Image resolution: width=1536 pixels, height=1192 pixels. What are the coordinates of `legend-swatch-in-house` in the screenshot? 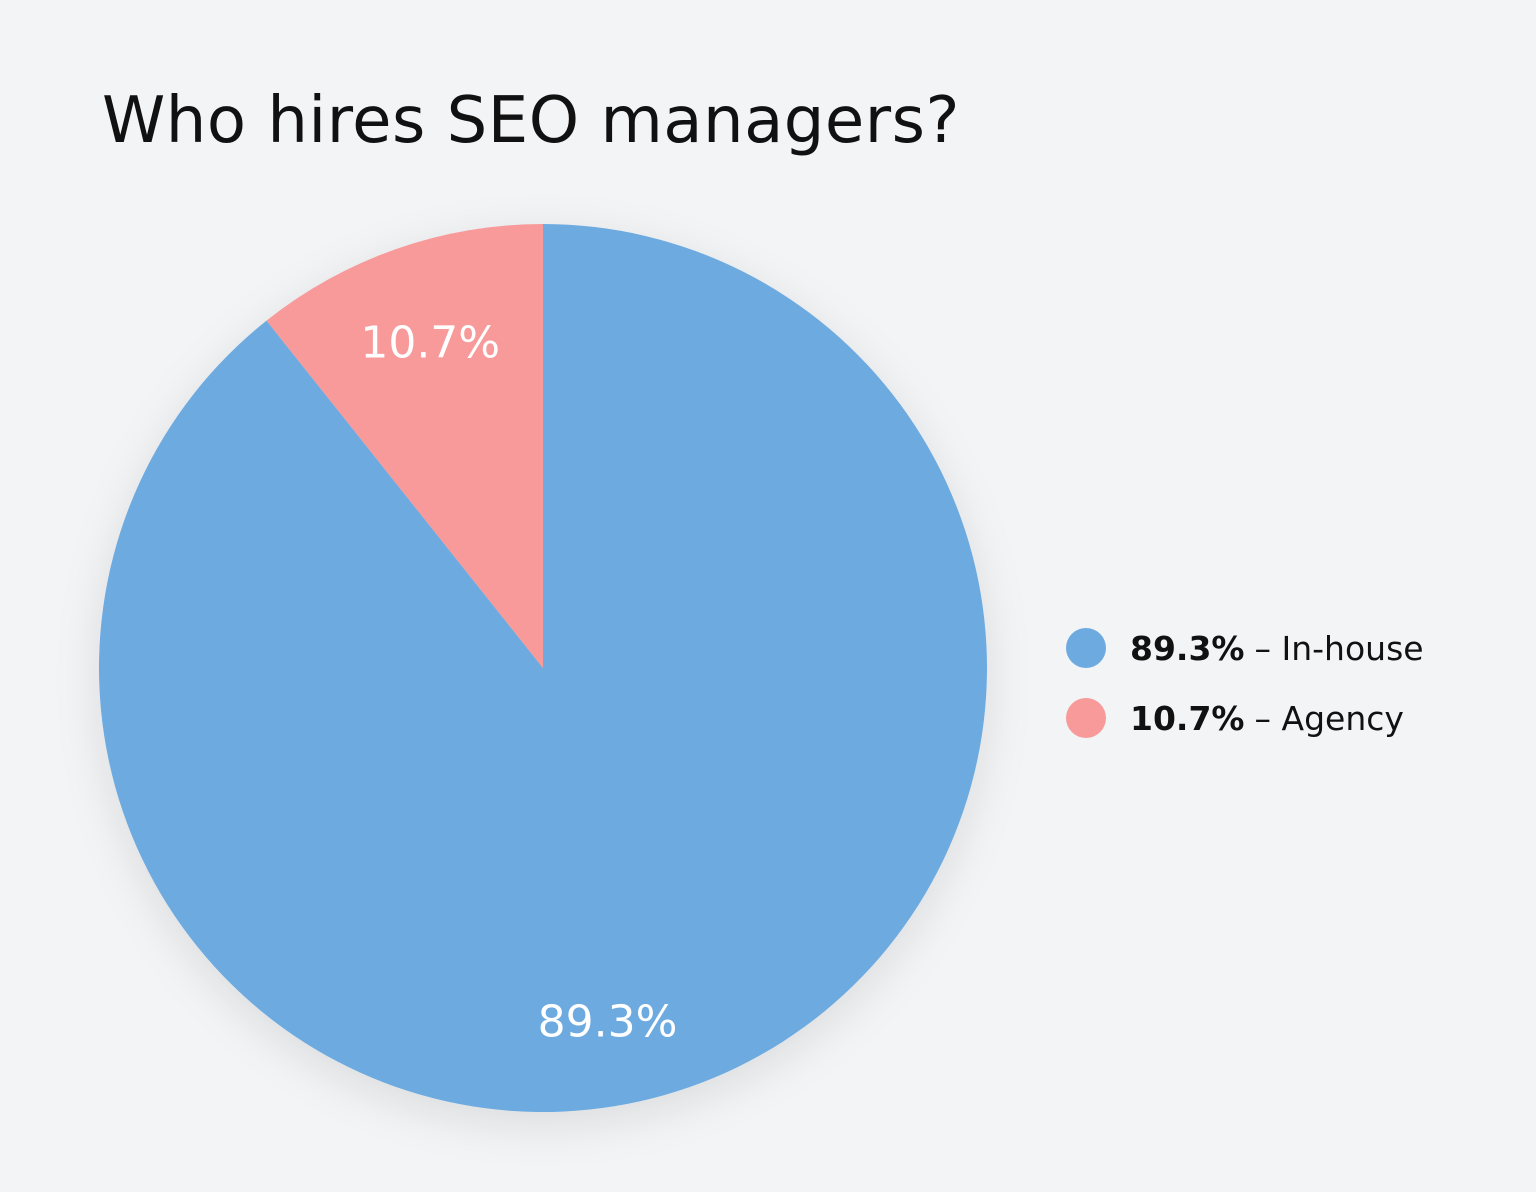 It's located at (1086, 648).